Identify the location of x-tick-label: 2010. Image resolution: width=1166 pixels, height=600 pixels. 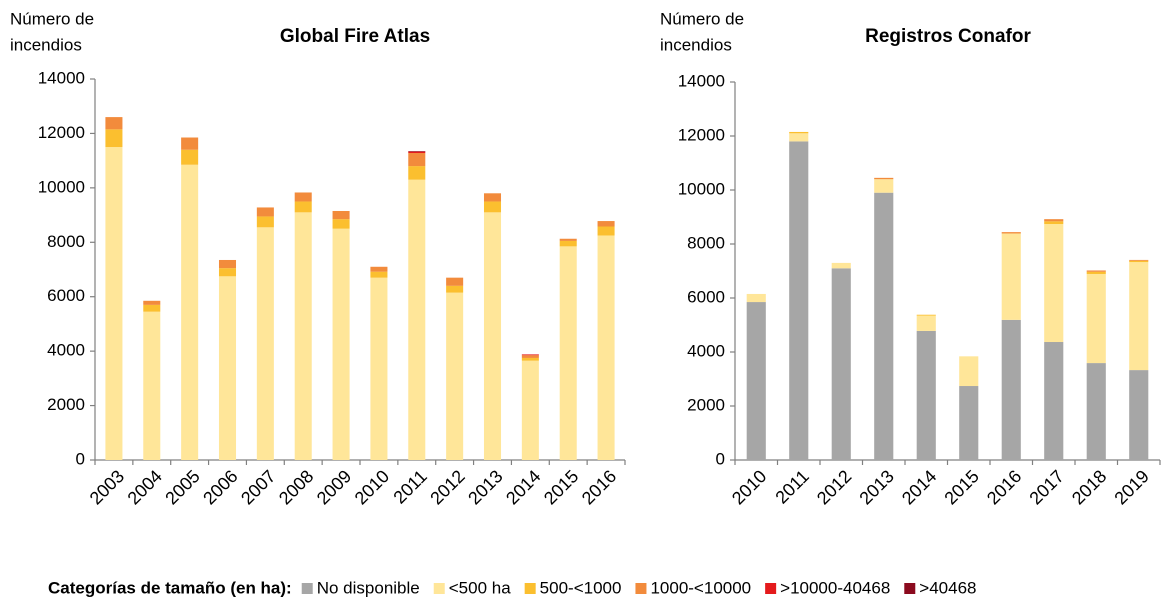
(749, 487).